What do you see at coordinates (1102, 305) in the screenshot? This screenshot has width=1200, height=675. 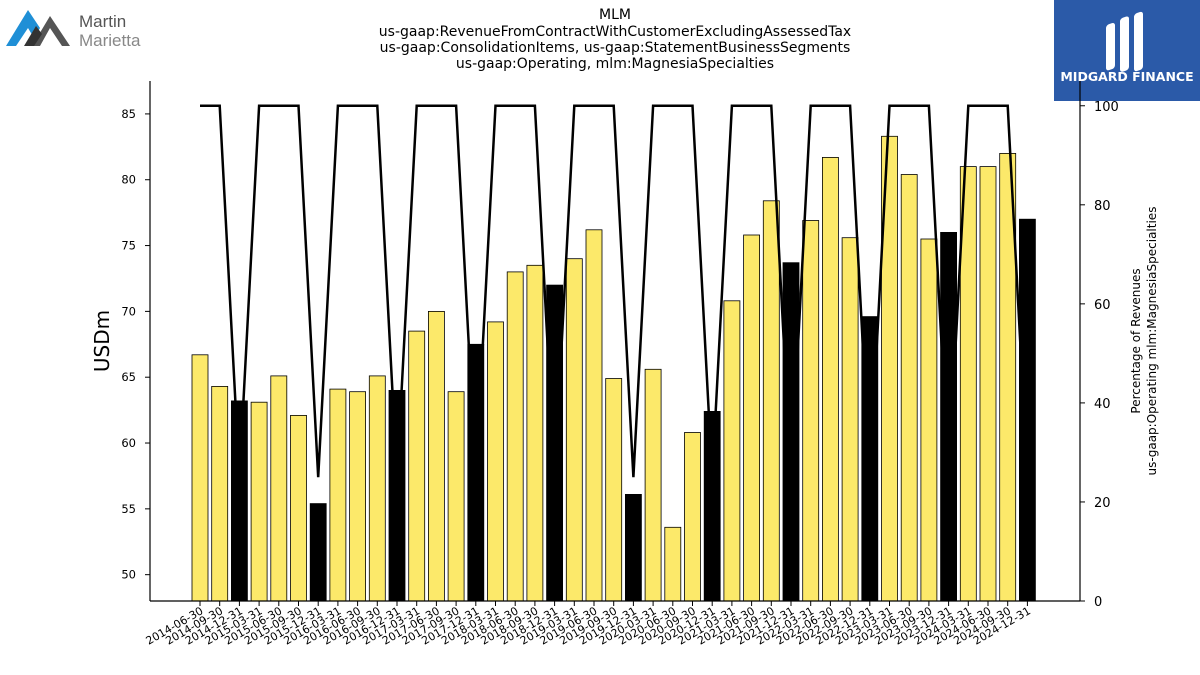 I see `y2-tick-label-60: 60` at bounding box center [1102, 305].